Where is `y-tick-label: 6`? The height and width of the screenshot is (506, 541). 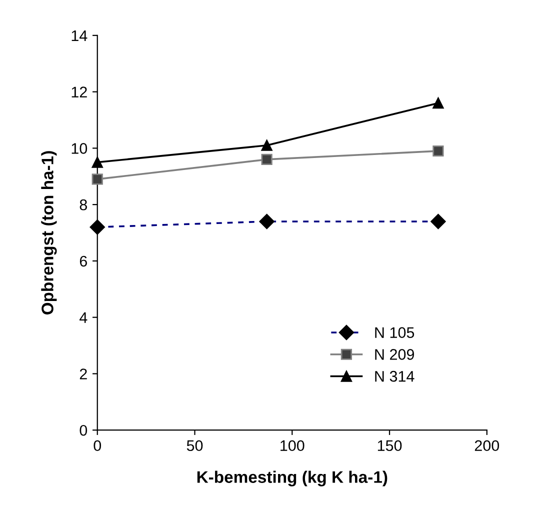
y-tick-label: 6 is located at coordinates (83, 261).